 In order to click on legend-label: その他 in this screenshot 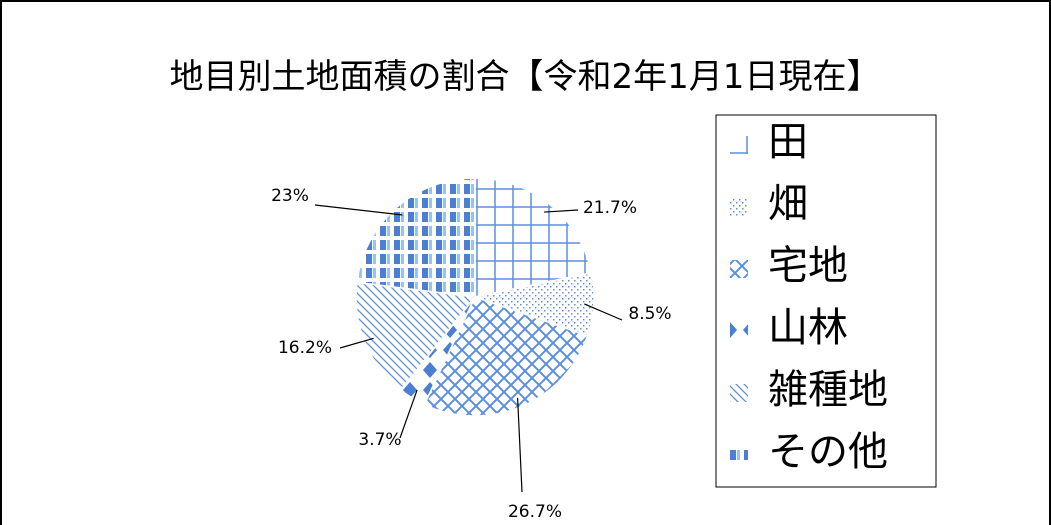, I will do `click(828, 452)`.